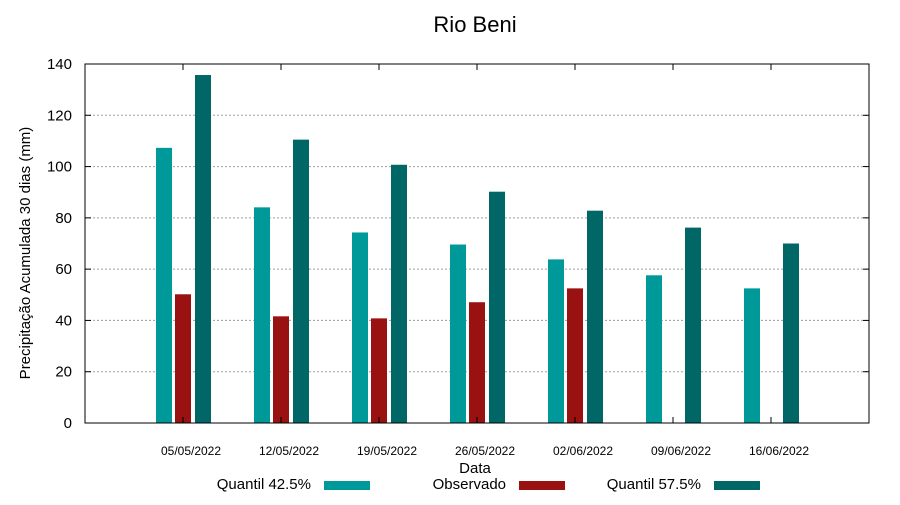 The width and height of the screenshot is (900, 505). I want to click on x-tick-label: 12/05/2022, so click(289, 451).